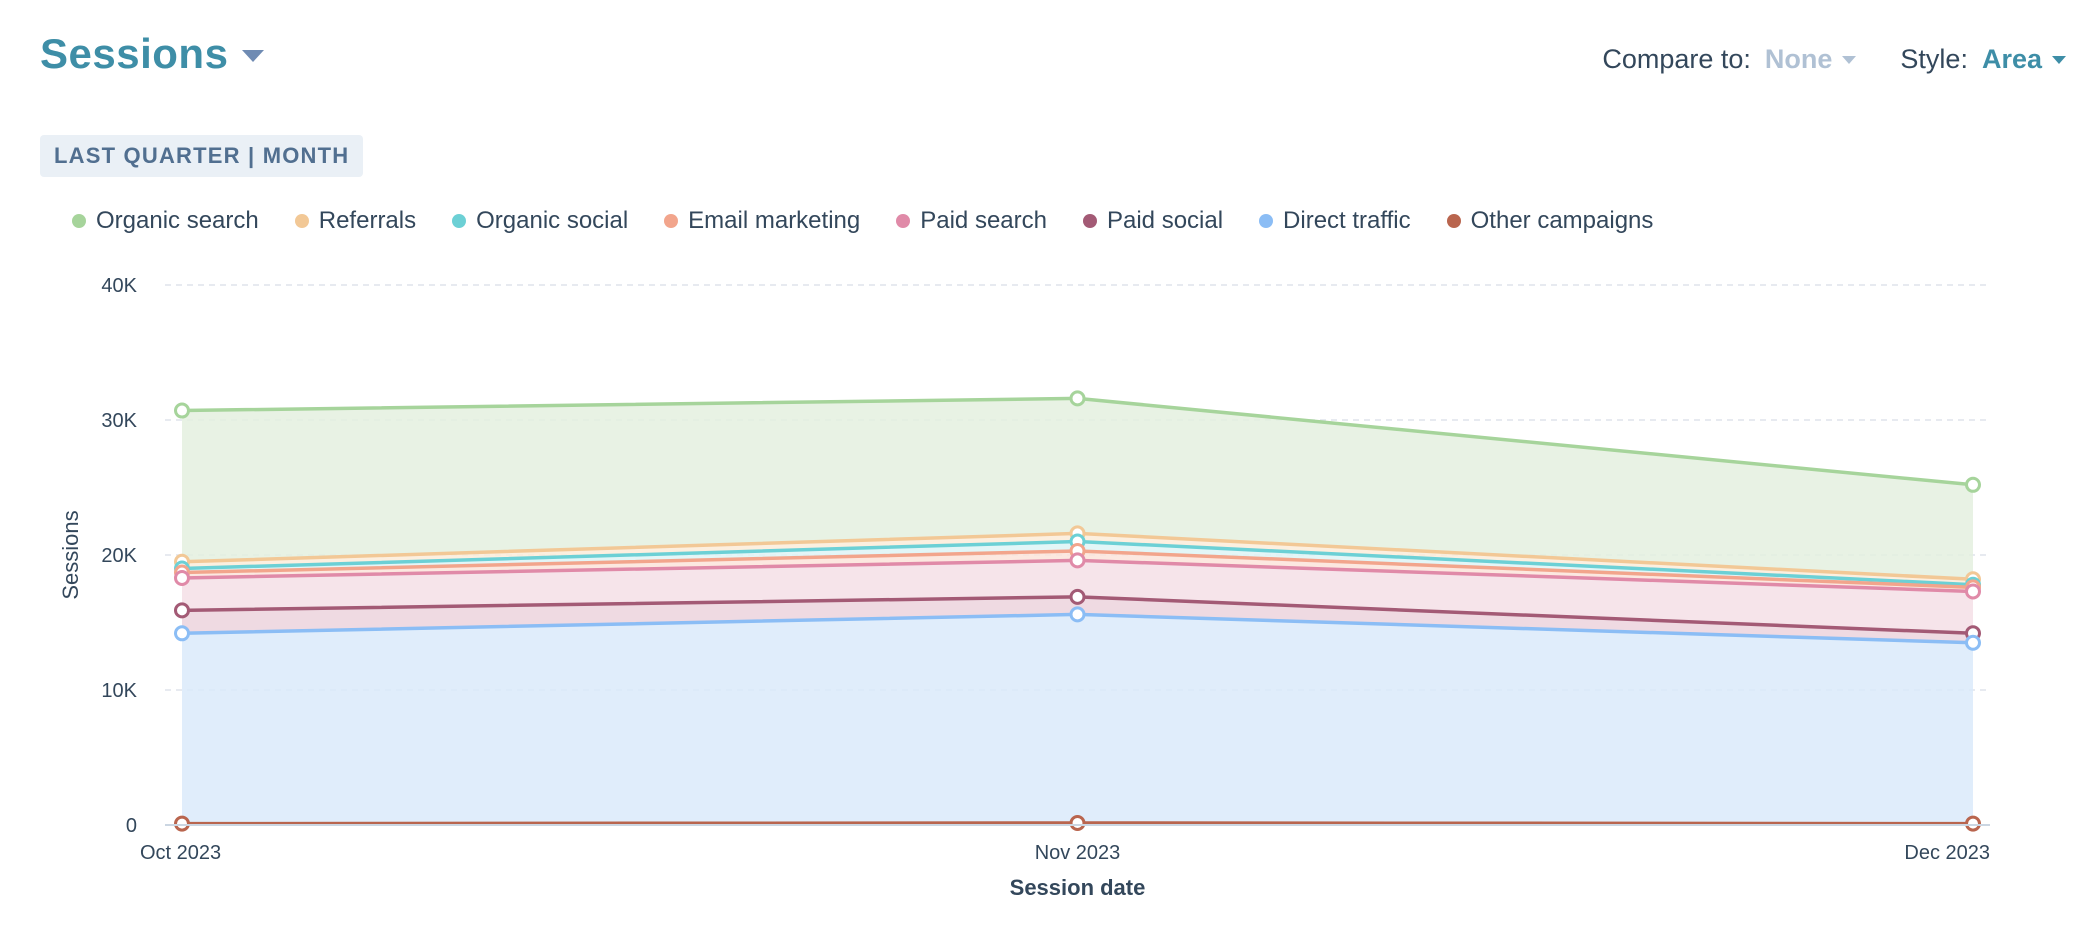  I want to click on compare-dropdown: None, so click(1811, 59).